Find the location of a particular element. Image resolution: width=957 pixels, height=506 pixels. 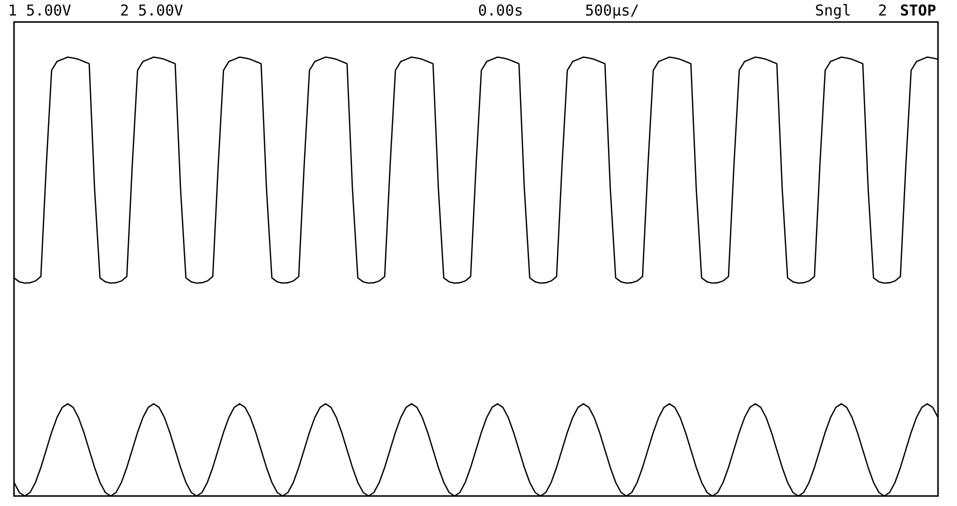

text: STOP is located at coordinates (918, 11).